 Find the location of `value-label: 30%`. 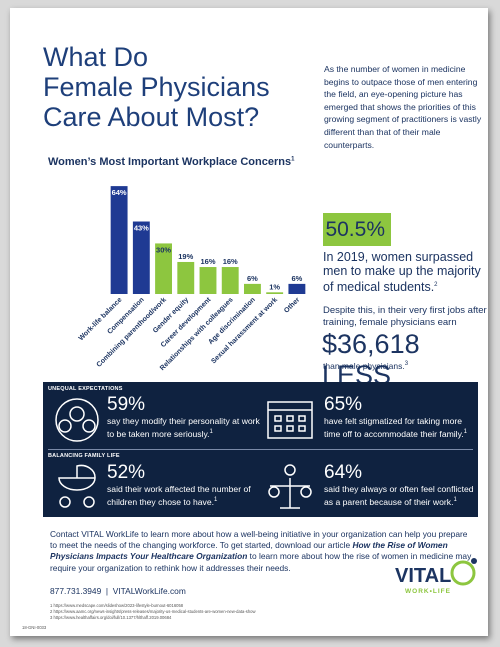

value-label: 30% is located at coordinates (163, 249).